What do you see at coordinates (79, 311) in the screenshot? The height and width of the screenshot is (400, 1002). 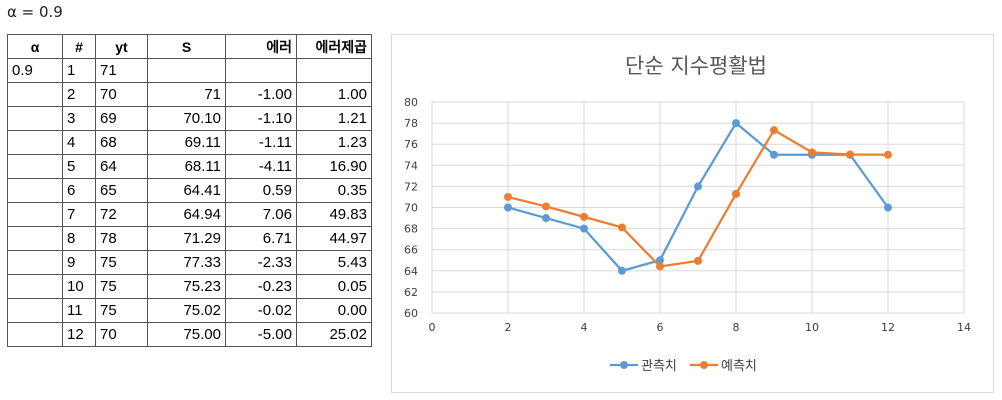 I see `cell-index: 11` at bounding box center [79, 311].